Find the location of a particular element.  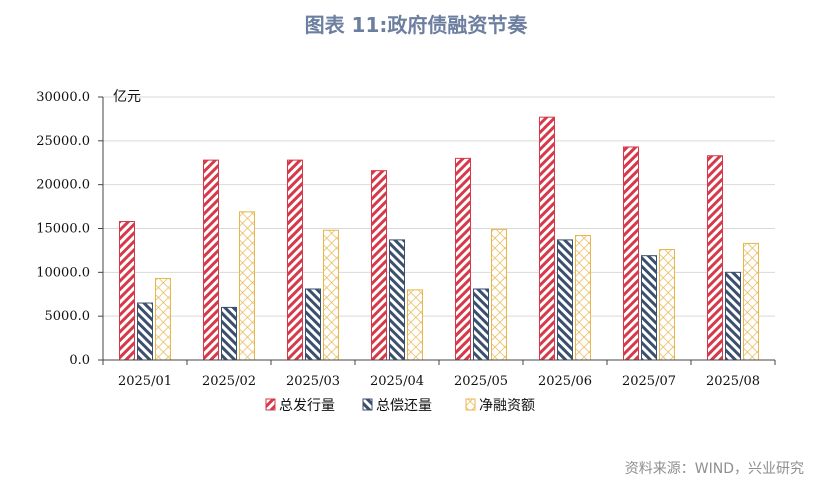

legend-label: 总发行量 is located at coordinates (307, 406).